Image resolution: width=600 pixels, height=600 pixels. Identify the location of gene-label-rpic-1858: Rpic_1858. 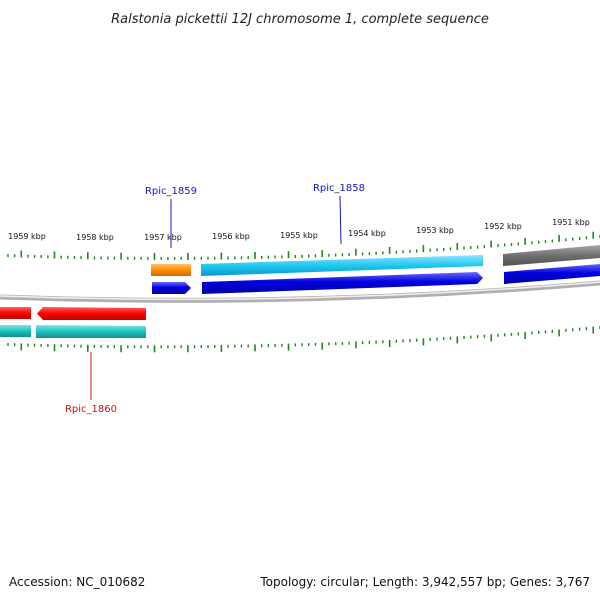
(339, 188).